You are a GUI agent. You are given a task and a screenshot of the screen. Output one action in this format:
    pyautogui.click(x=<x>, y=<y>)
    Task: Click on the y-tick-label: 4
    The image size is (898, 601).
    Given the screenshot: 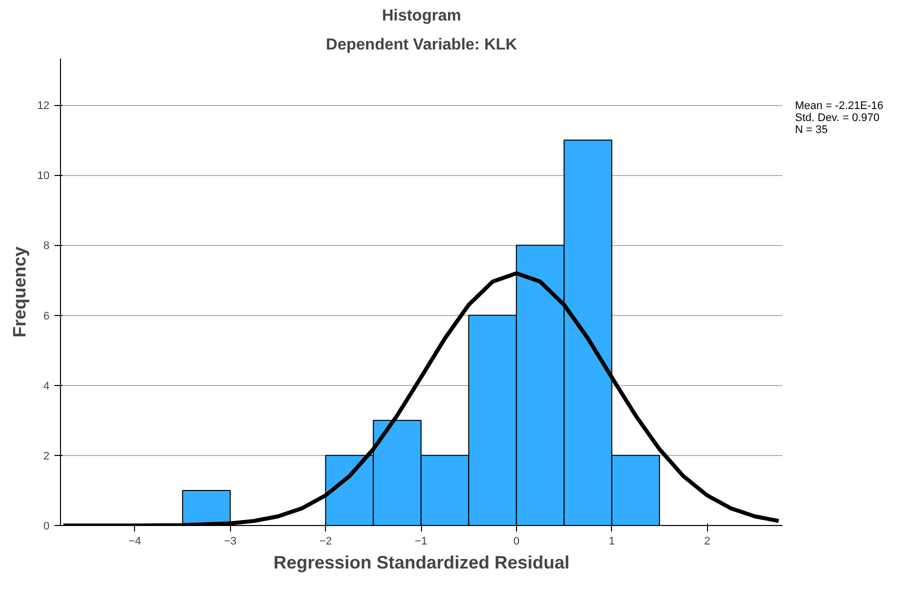 What is the action you would take?
    pyautogui.click(x=46, y=386)
    